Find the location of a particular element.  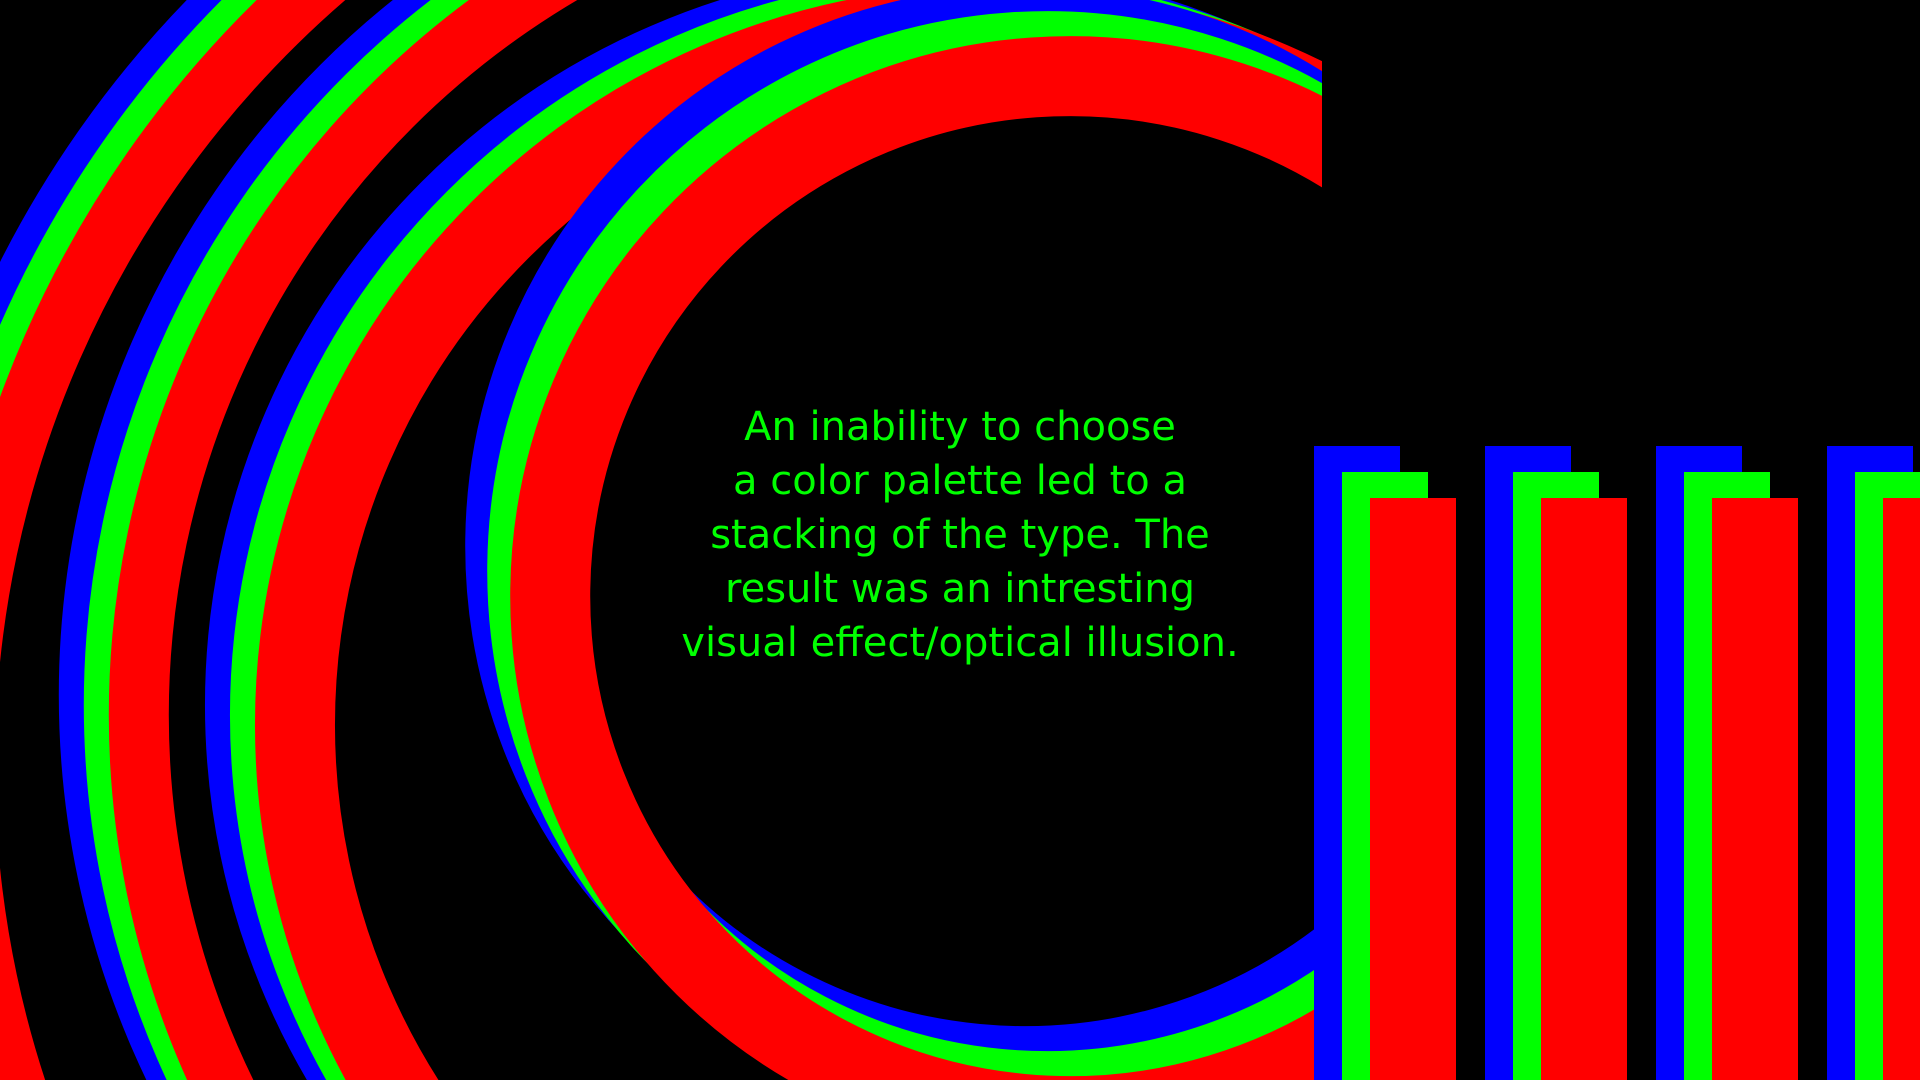

caption-line: visual effect/optical illusion. is located at coordinates (960, 643).